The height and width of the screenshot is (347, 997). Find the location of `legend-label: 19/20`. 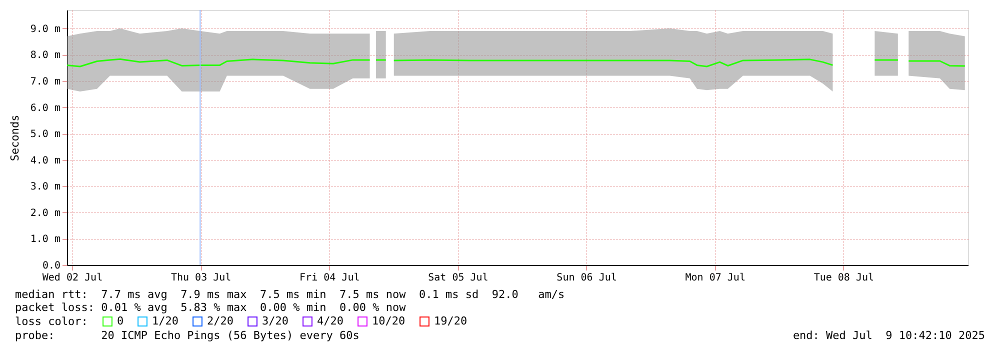

legend-label: 19/20 is located at coordinates (451, 321).